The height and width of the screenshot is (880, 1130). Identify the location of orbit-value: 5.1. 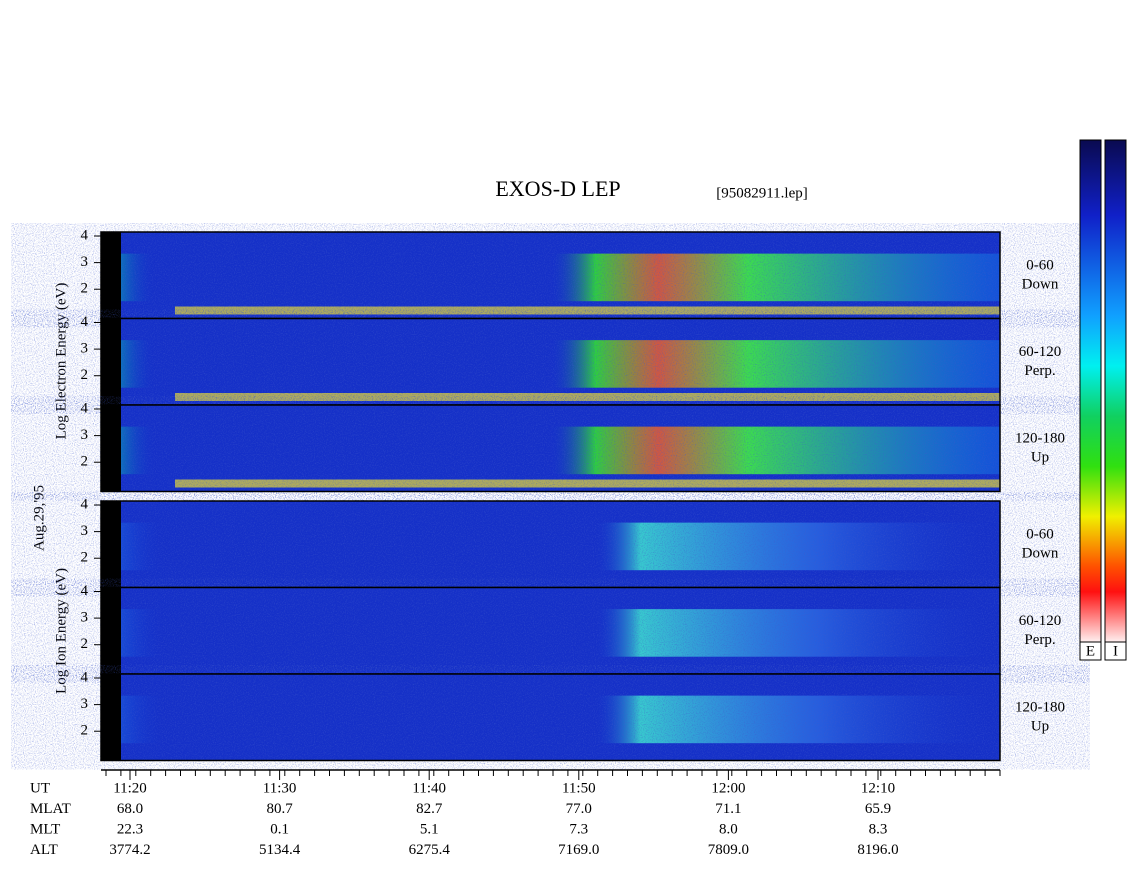
(429, 829).